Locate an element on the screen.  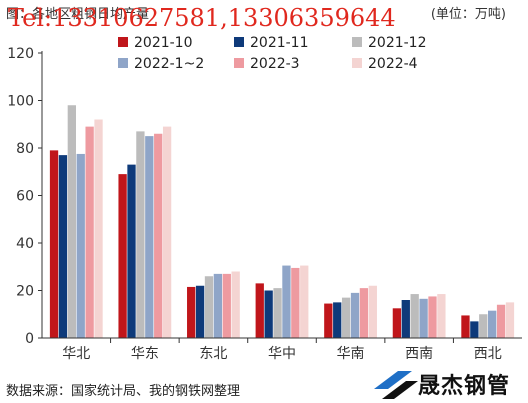
y-tick-label: 0 is located at coordinates (29, 339).